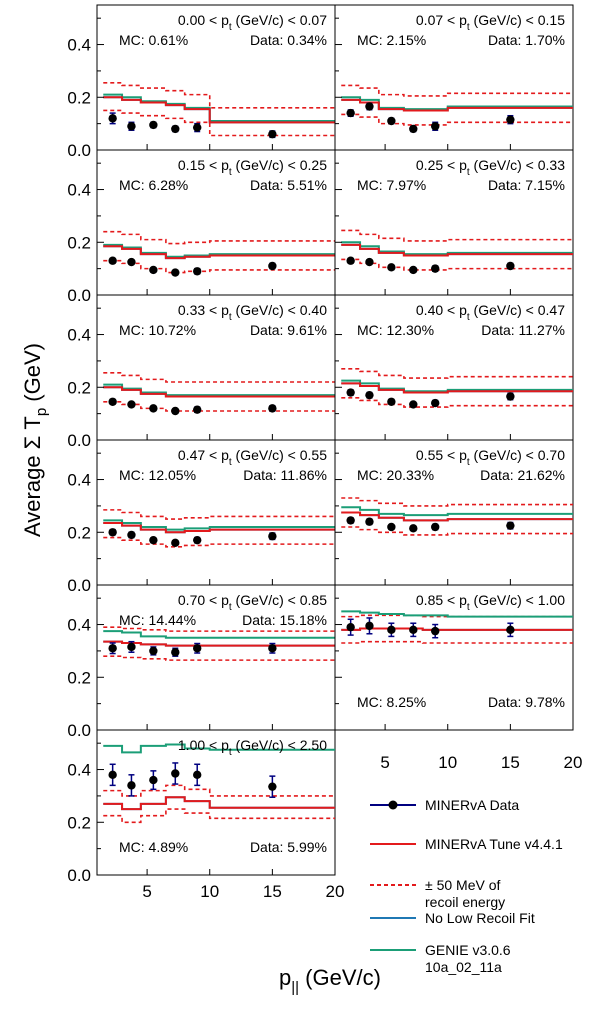  What do you see at coordinates (393, 805) in the screenshot?
I see `legend-marker-point` at bounding box center [393, 805].